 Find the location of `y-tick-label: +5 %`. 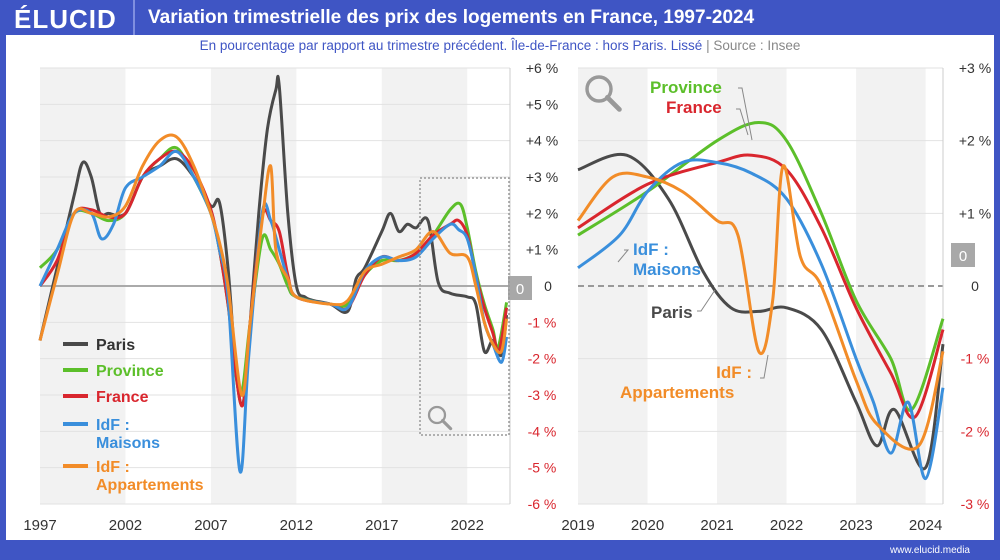

y-tick-label: +5 % is located at coordinates (542, 104).